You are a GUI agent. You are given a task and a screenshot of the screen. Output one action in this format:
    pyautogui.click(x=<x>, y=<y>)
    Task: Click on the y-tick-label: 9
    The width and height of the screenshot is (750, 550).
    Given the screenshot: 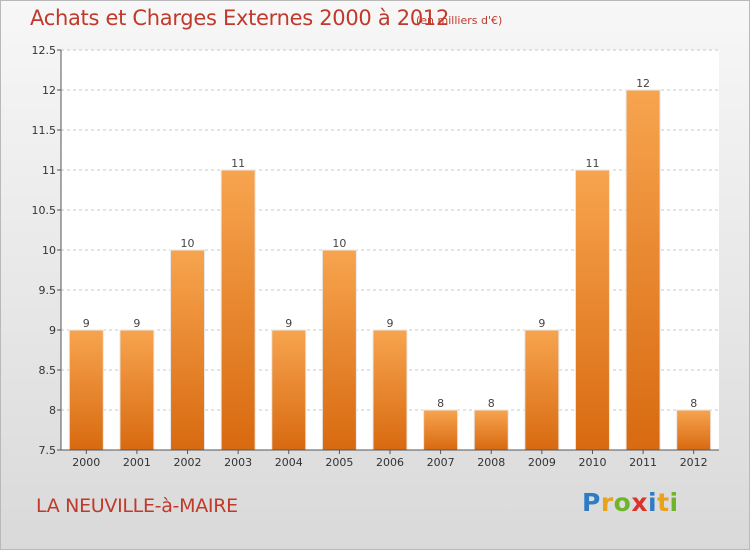 What is the action you would take?
    pyautogui.click(x=52, y=330)
    